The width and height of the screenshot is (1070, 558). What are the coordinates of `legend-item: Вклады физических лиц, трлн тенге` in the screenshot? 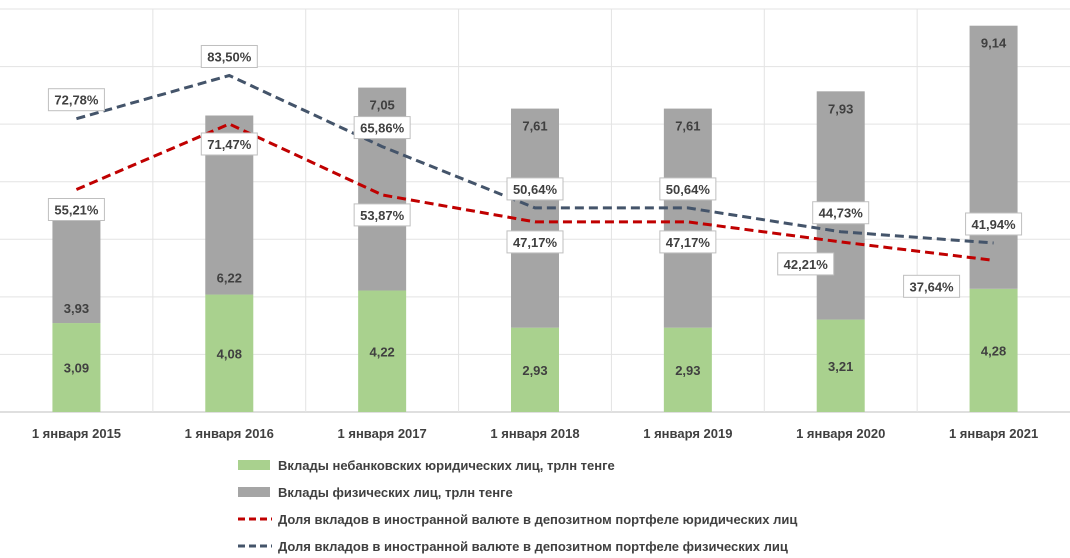 It's located at (375, 492).